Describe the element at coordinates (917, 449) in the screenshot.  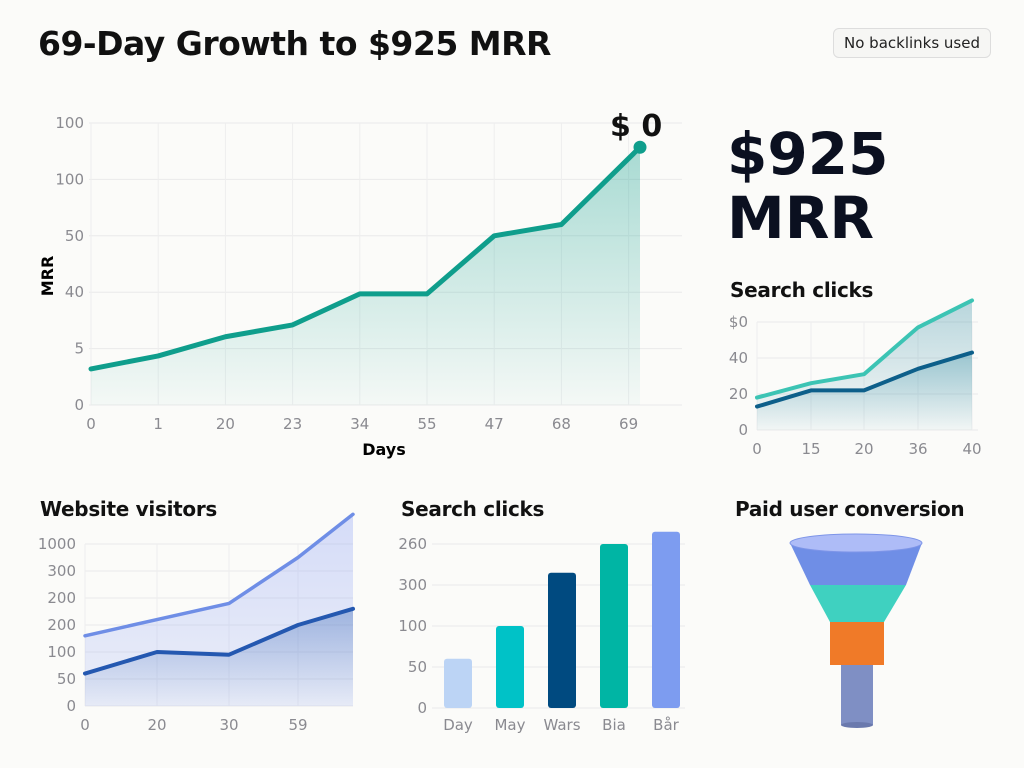
I see `x-tick-label: 36` at that location.